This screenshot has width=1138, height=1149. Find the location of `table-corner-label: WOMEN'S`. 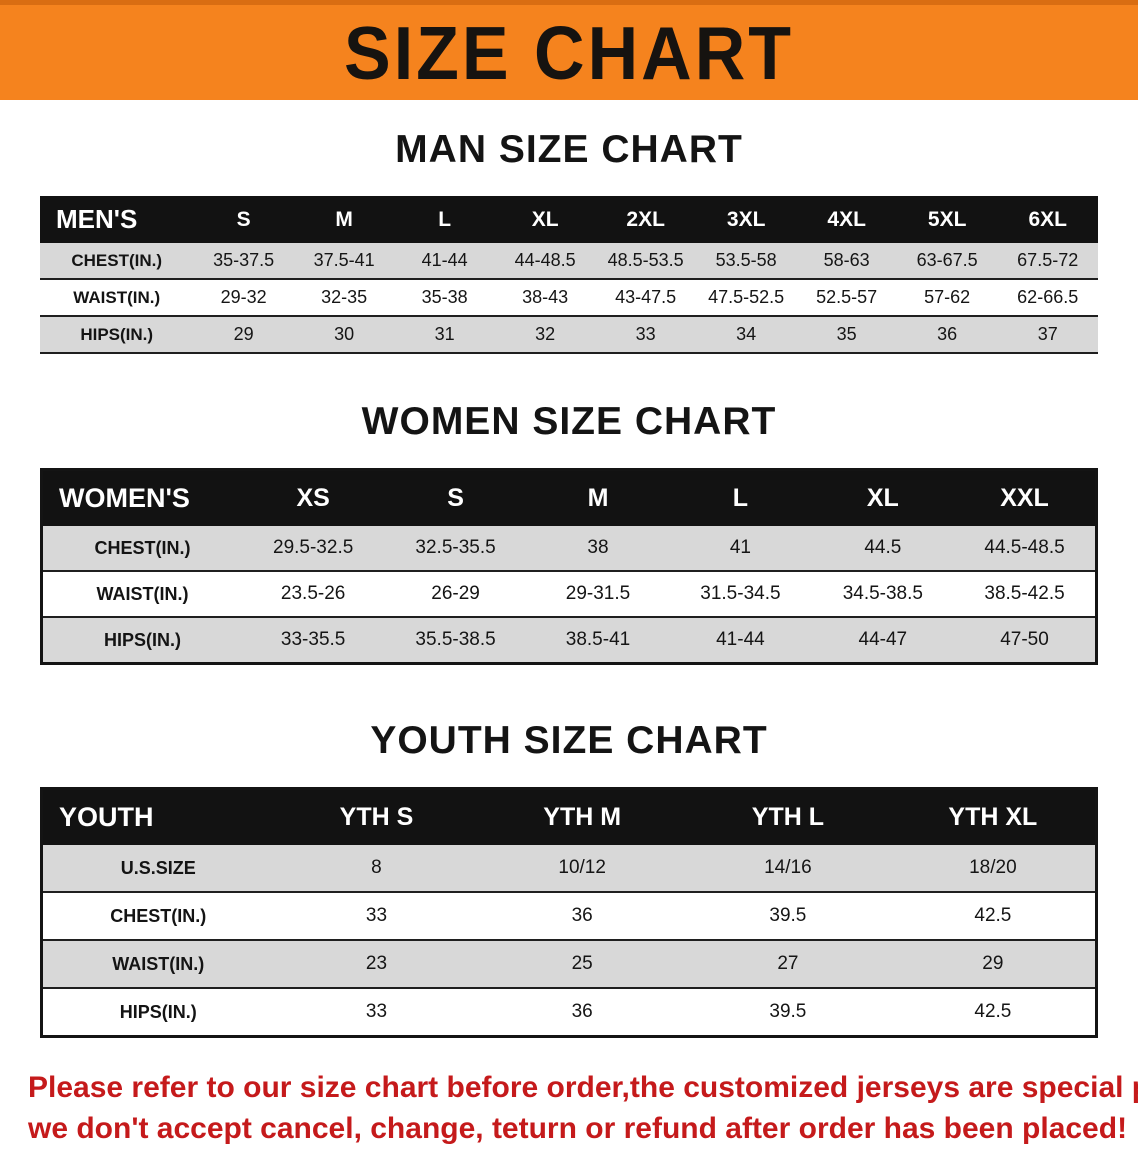

table-corner-label: WOMEN'S is located at coordinates (142, 498).